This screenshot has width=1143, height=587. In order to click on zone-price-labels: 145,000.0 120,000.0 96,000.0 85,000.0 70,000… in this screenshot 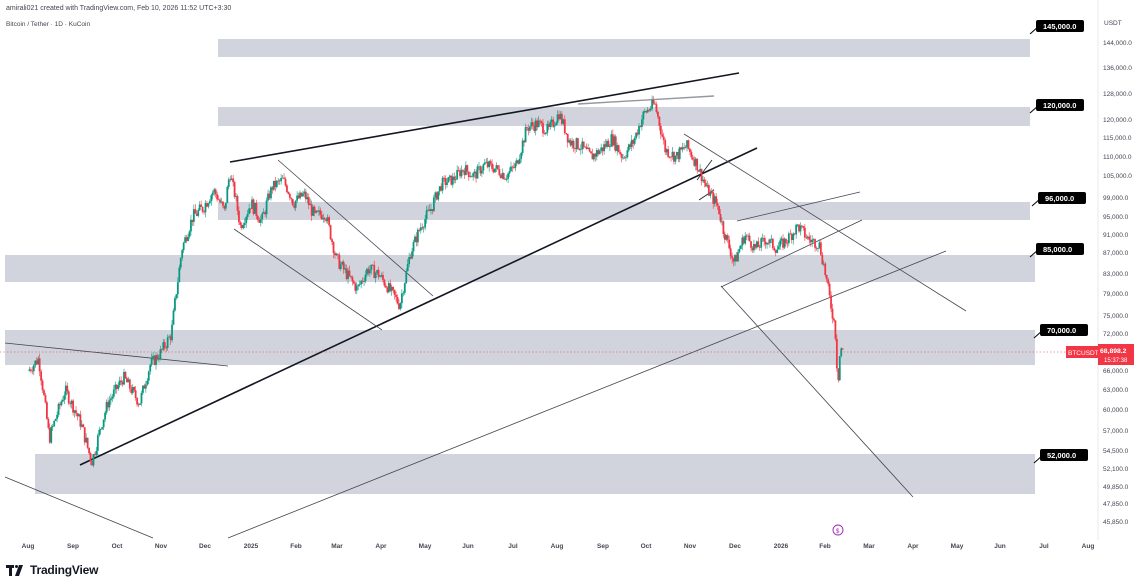, I will do `click(1058, 242)`.